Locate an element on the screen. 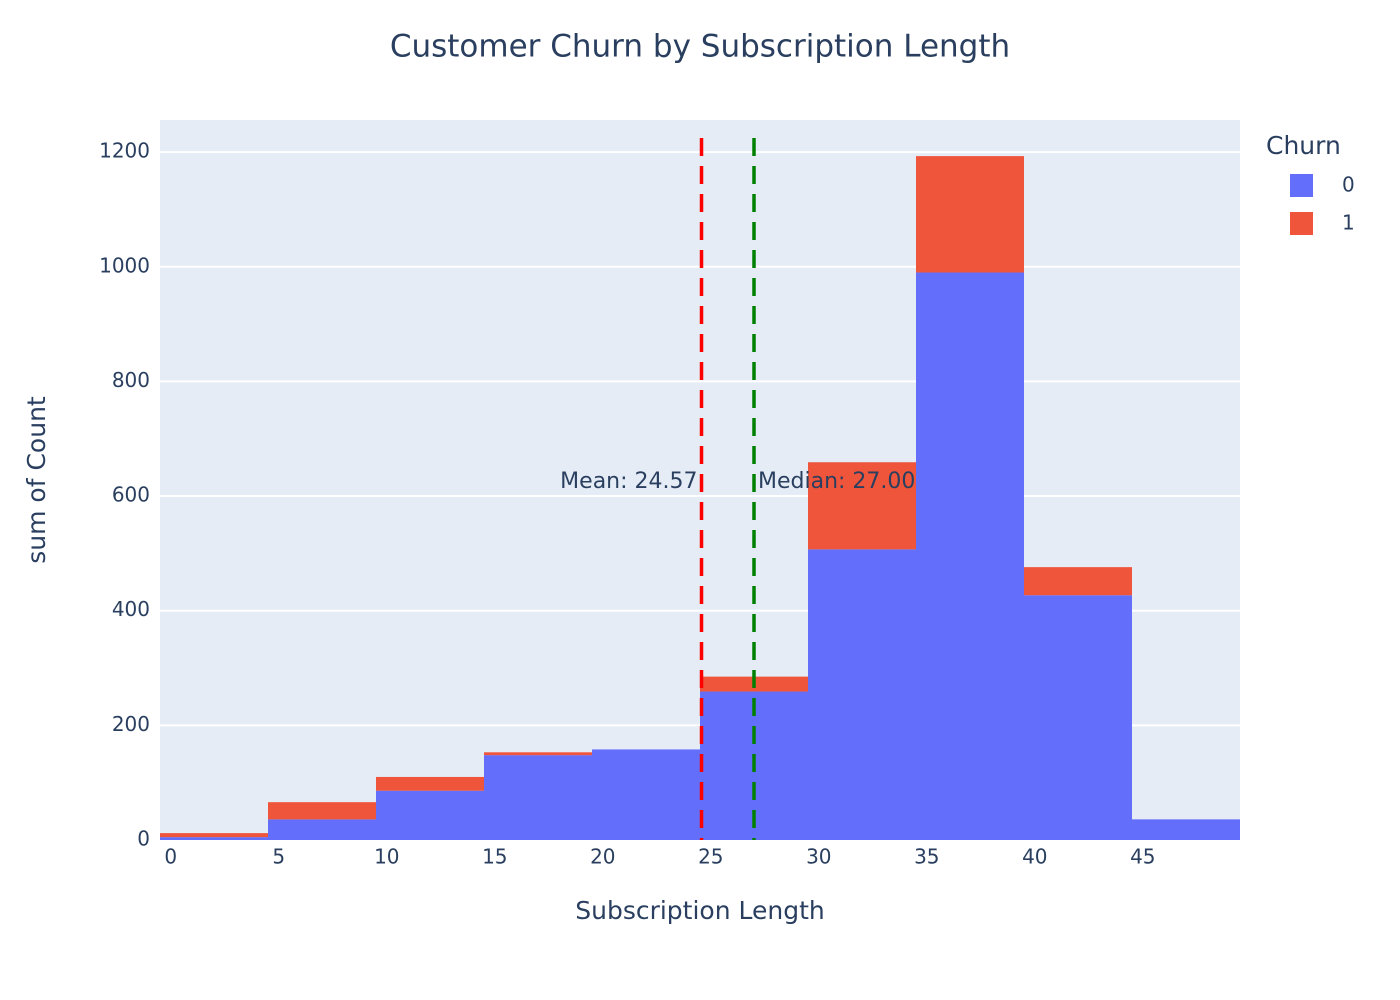  x-tick-label: 20 is located at coordinates (602, 857).